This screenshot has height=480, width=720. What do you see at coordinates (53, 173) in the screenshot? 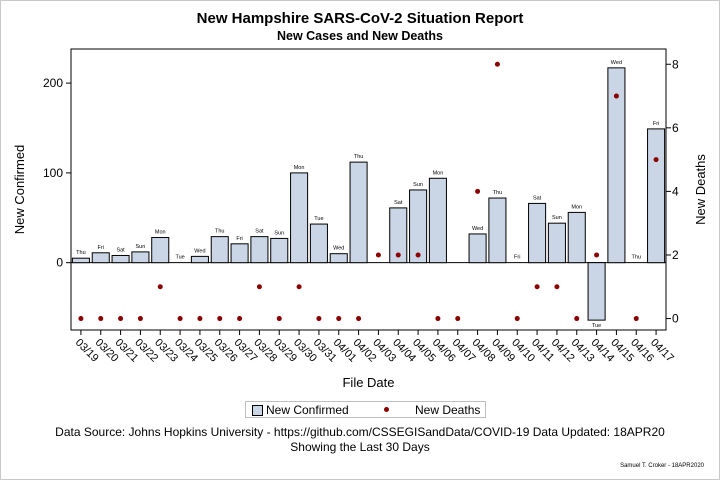
I see `y-tick-label: 100` at bounding box center [53, 173].